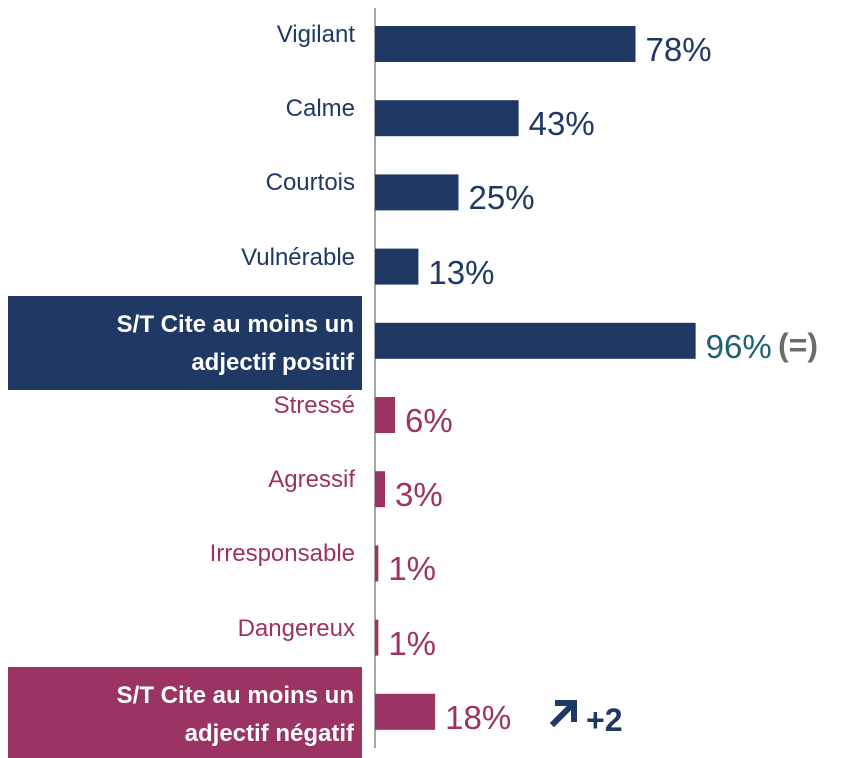  I want to click on category-label: Irresponsable, so click(282, 554).